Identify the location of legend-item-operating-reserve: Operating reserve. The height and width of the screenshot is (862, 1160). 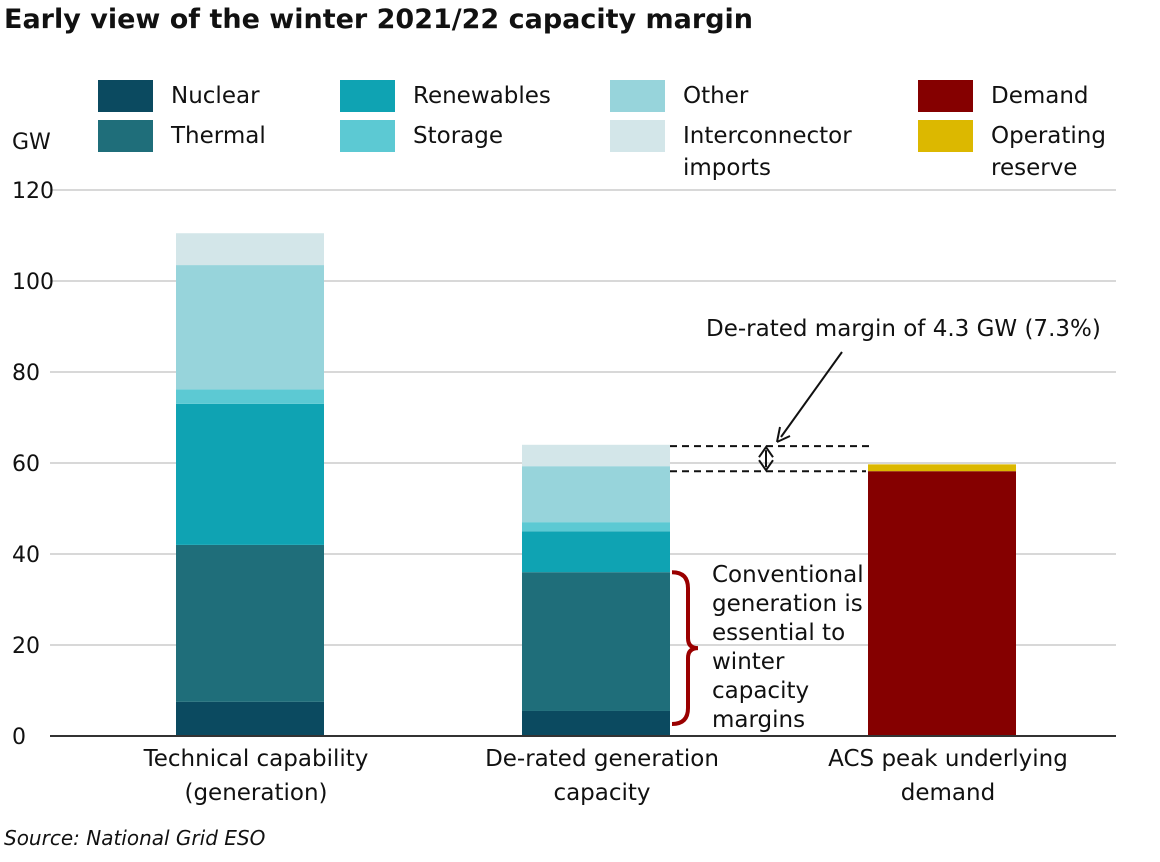
(1039, 152).